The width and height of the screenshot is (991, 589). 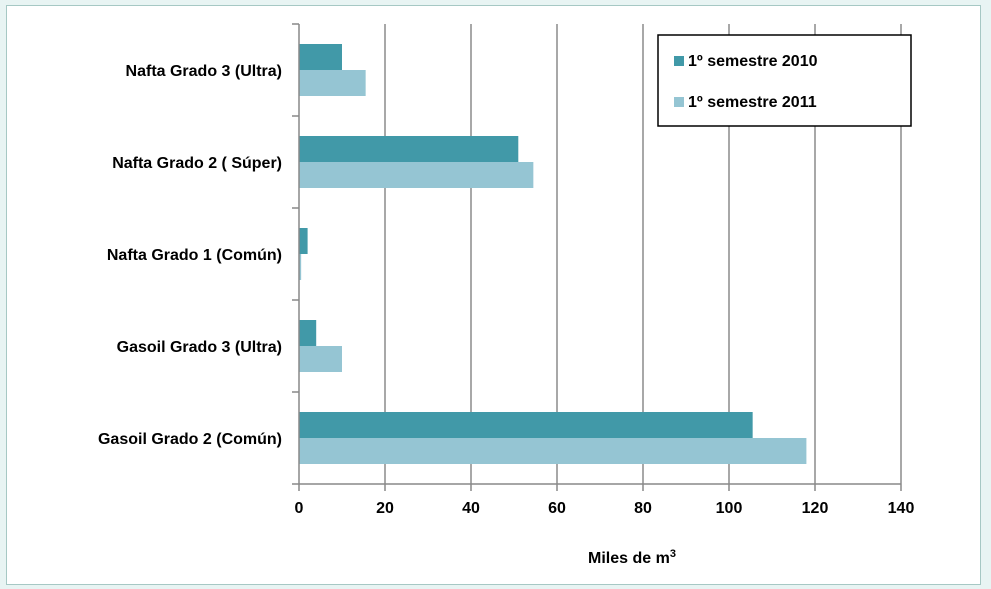 I want to click on x-axis-title-superscript: 3, so click(x=673, y=554).